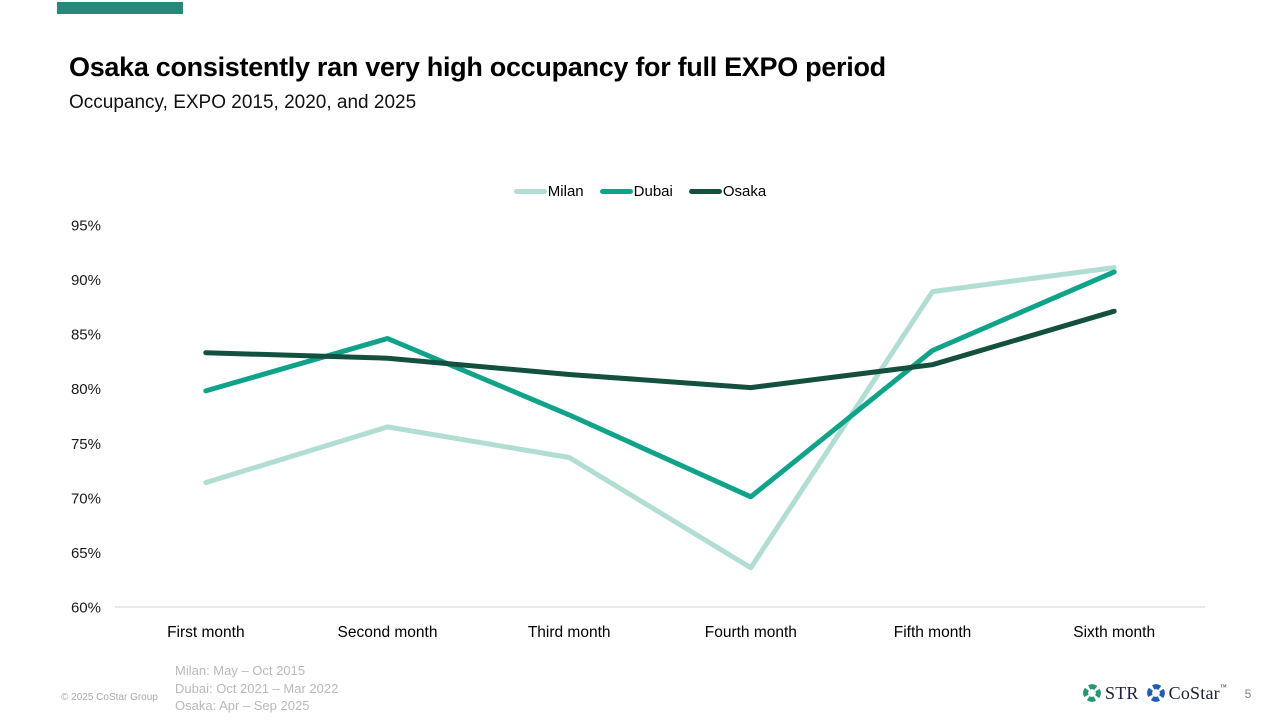 The height and width of the screenshot is (720, 1280). I want to click on legend-label-osaka: Osaka, so click(744, 191).